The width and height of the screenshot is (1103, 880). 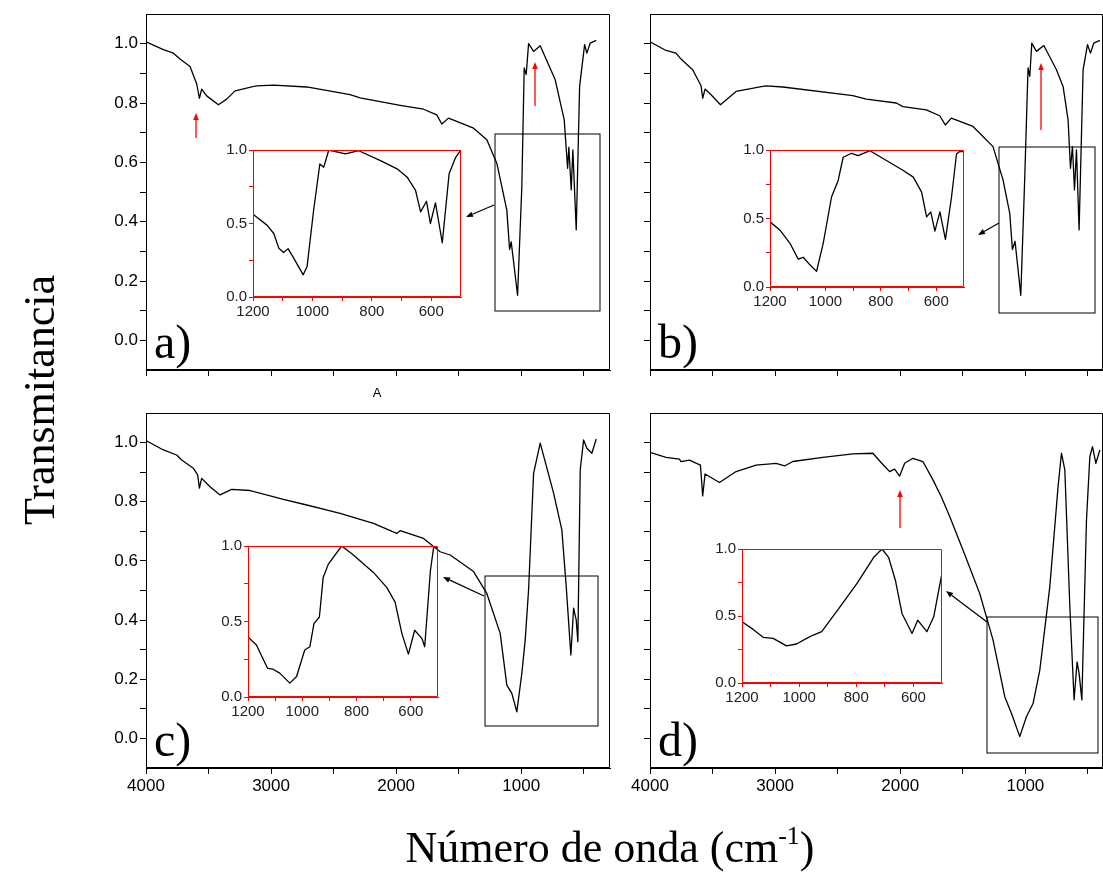 I want to click on x-axis-title: Número de onda (cm$^{-1}$), so click(x=610, y=846).